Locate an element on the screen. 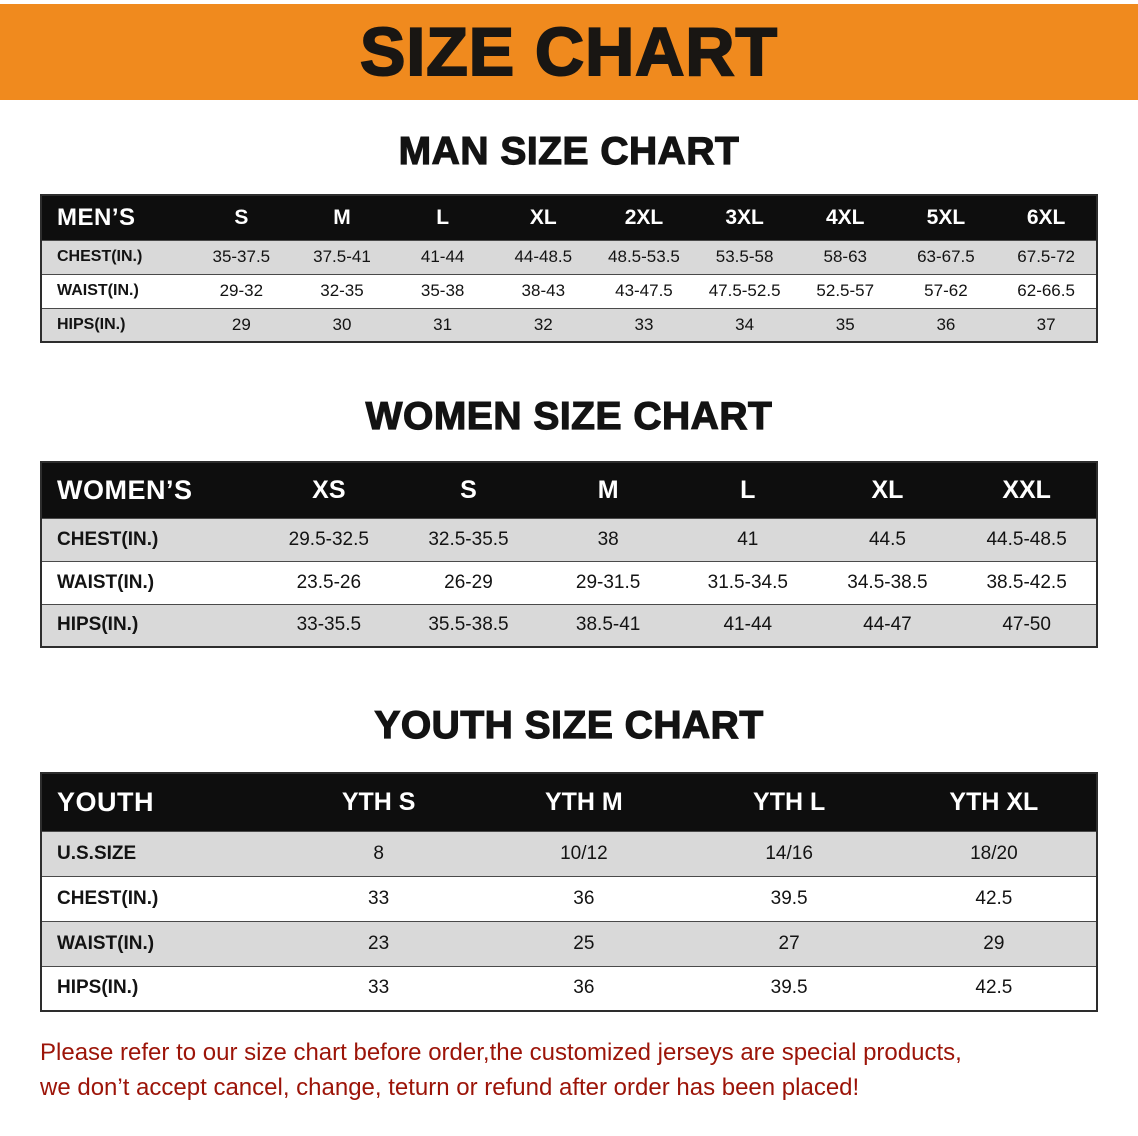 The image size is (1138, 1136). table-title-cell: YOUTH is located at coordinates (105, 801).